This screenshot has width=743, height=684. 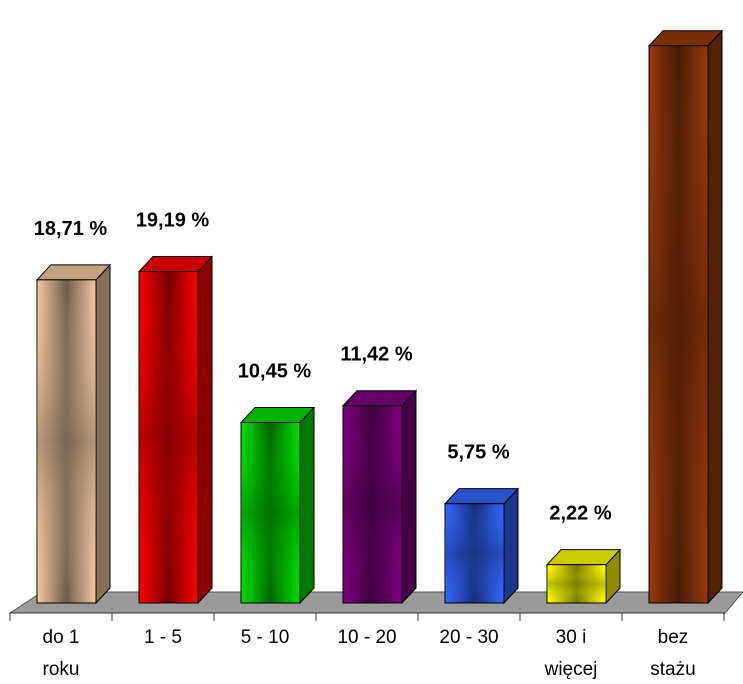 What do you see at coordinates (672, 669) in the screenshot?
I see `category-label: stażu` at bounding box center [672, 669].